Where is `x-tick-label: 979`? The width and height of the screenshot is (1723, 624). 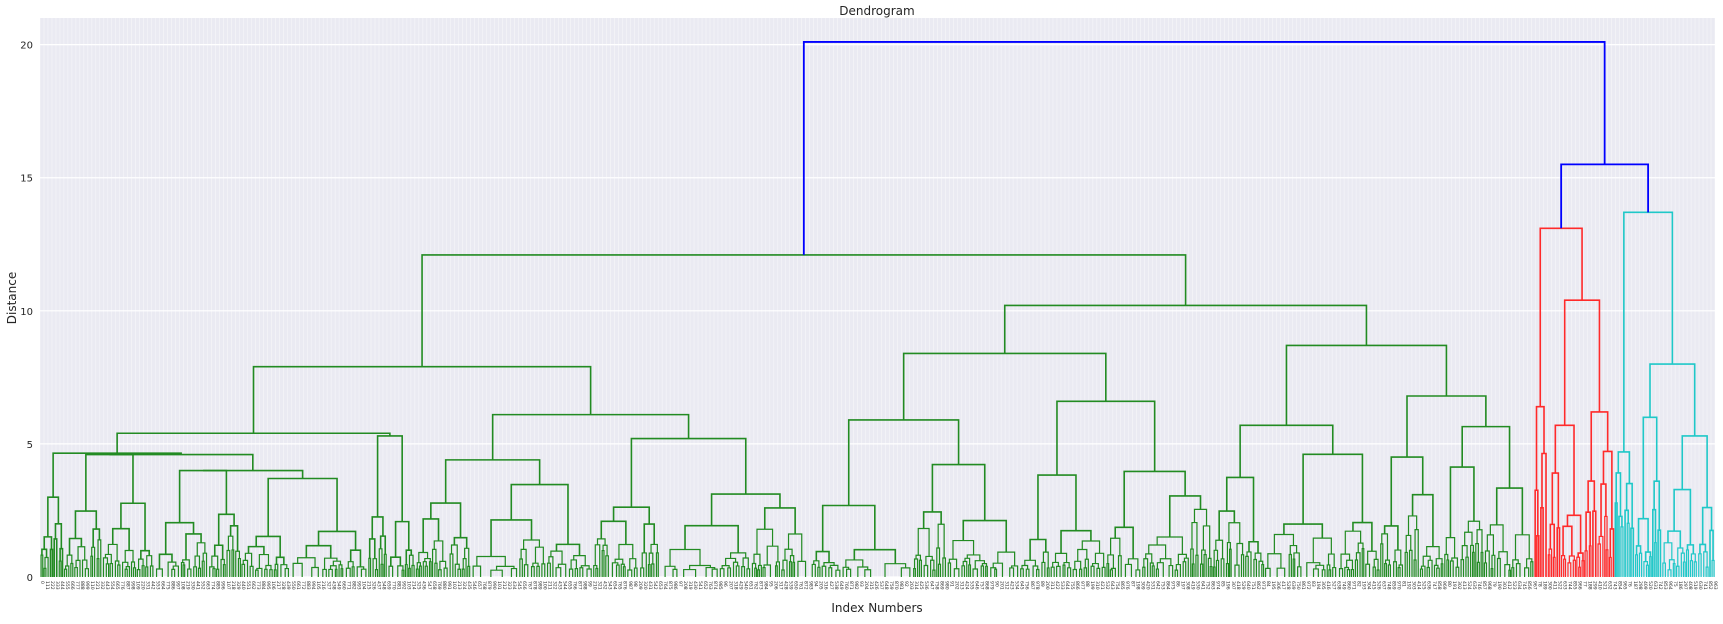 x-tick-label: 979 is located at coordinates (992, 585).